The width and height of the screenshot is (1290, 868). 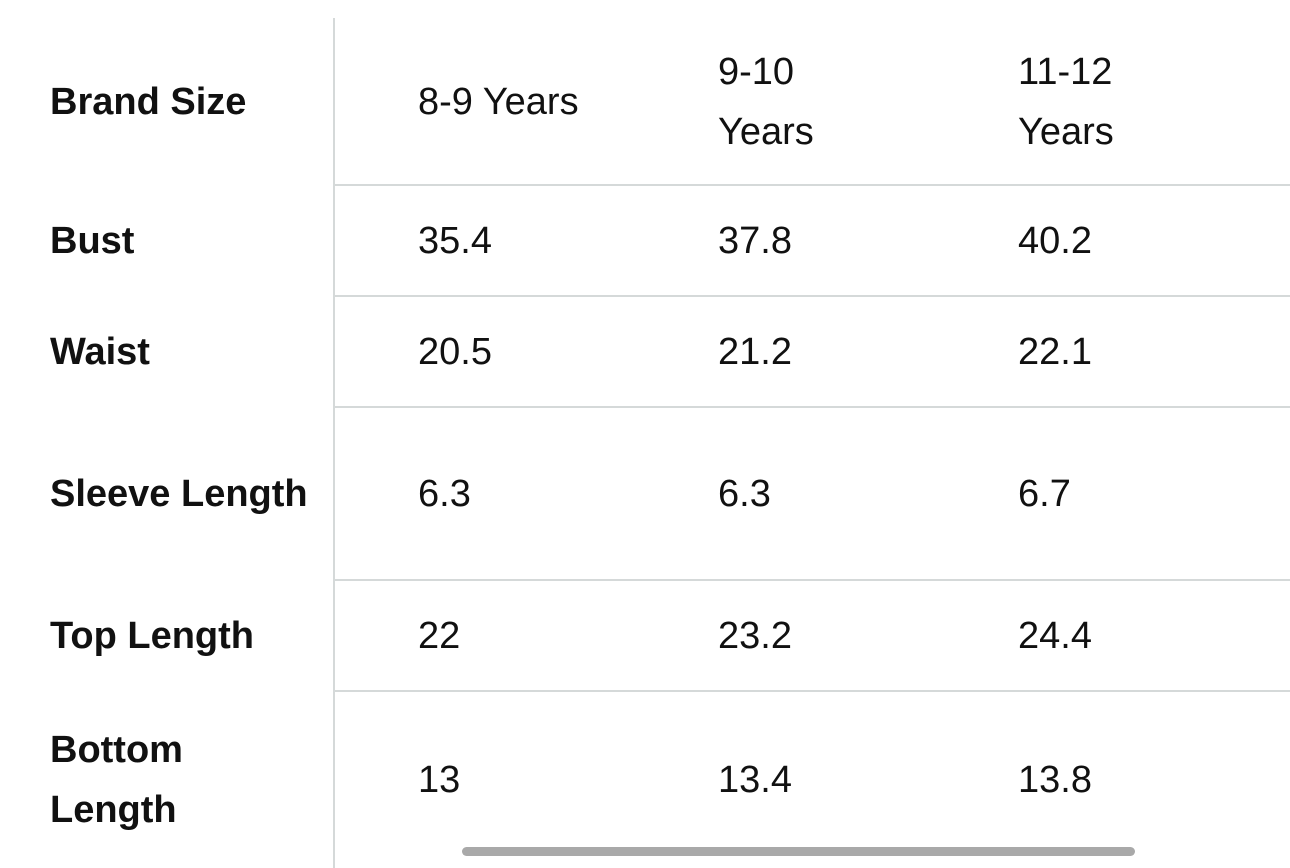 I want to click on value-cell: 21.2, so click(x=755, y=351).